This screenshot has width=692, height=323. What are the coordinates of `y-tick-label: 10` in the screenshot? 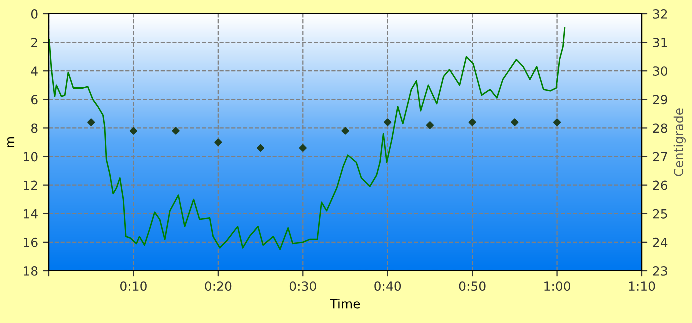 It's located at (31, 157).